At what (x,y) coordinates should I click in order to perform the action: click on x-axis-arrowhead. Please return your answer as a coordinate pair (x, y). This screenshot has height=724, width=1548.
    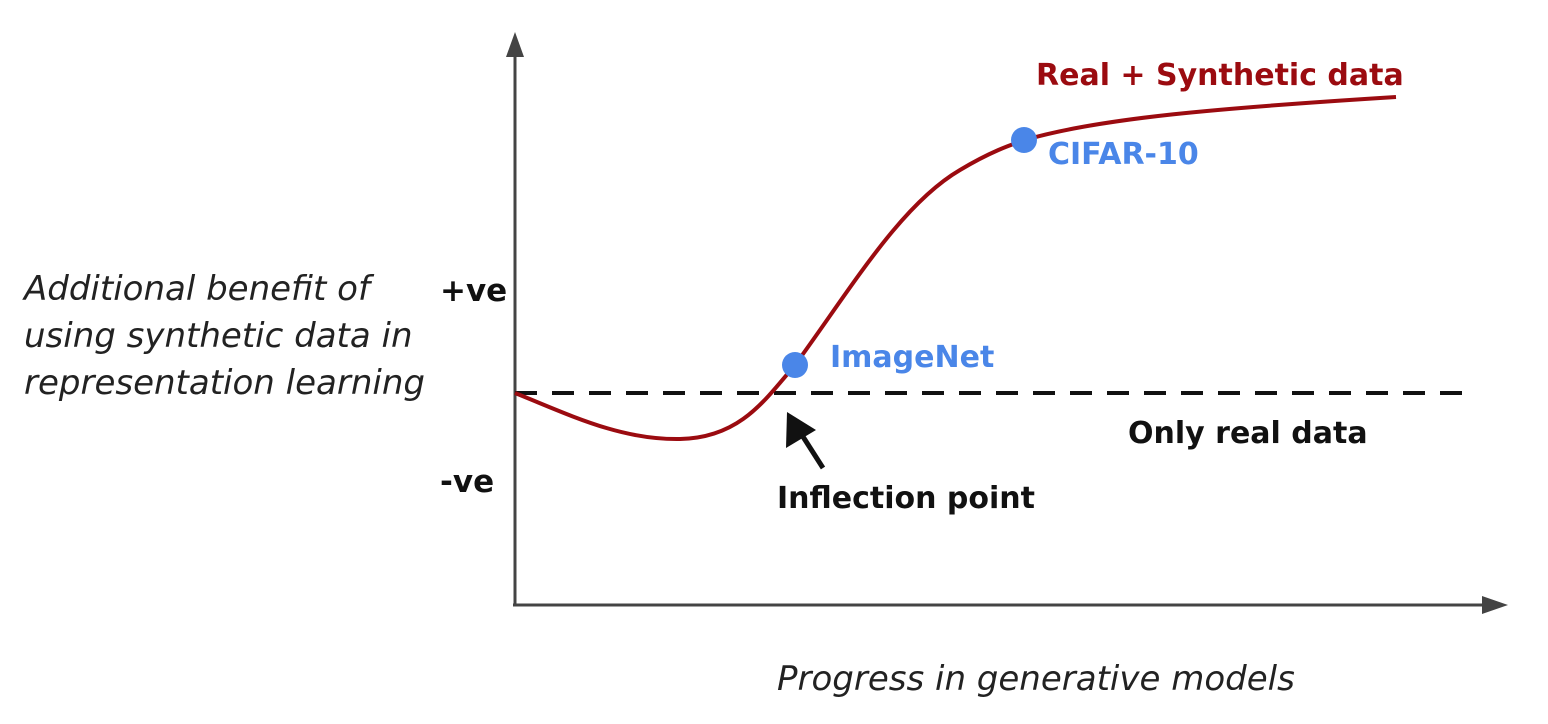
    Looking at the image, I should click on (1495, 605).